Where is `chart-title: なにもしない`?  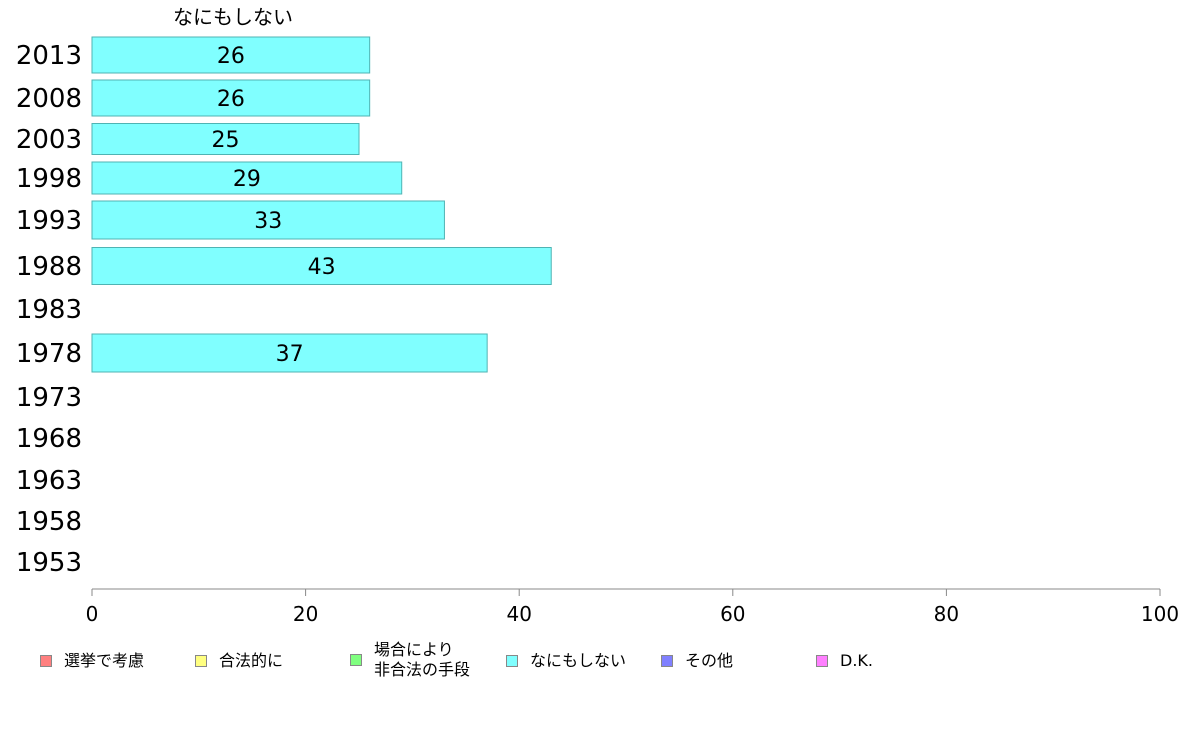 chart-title: なにもしない is located at coordinates (233, 17).